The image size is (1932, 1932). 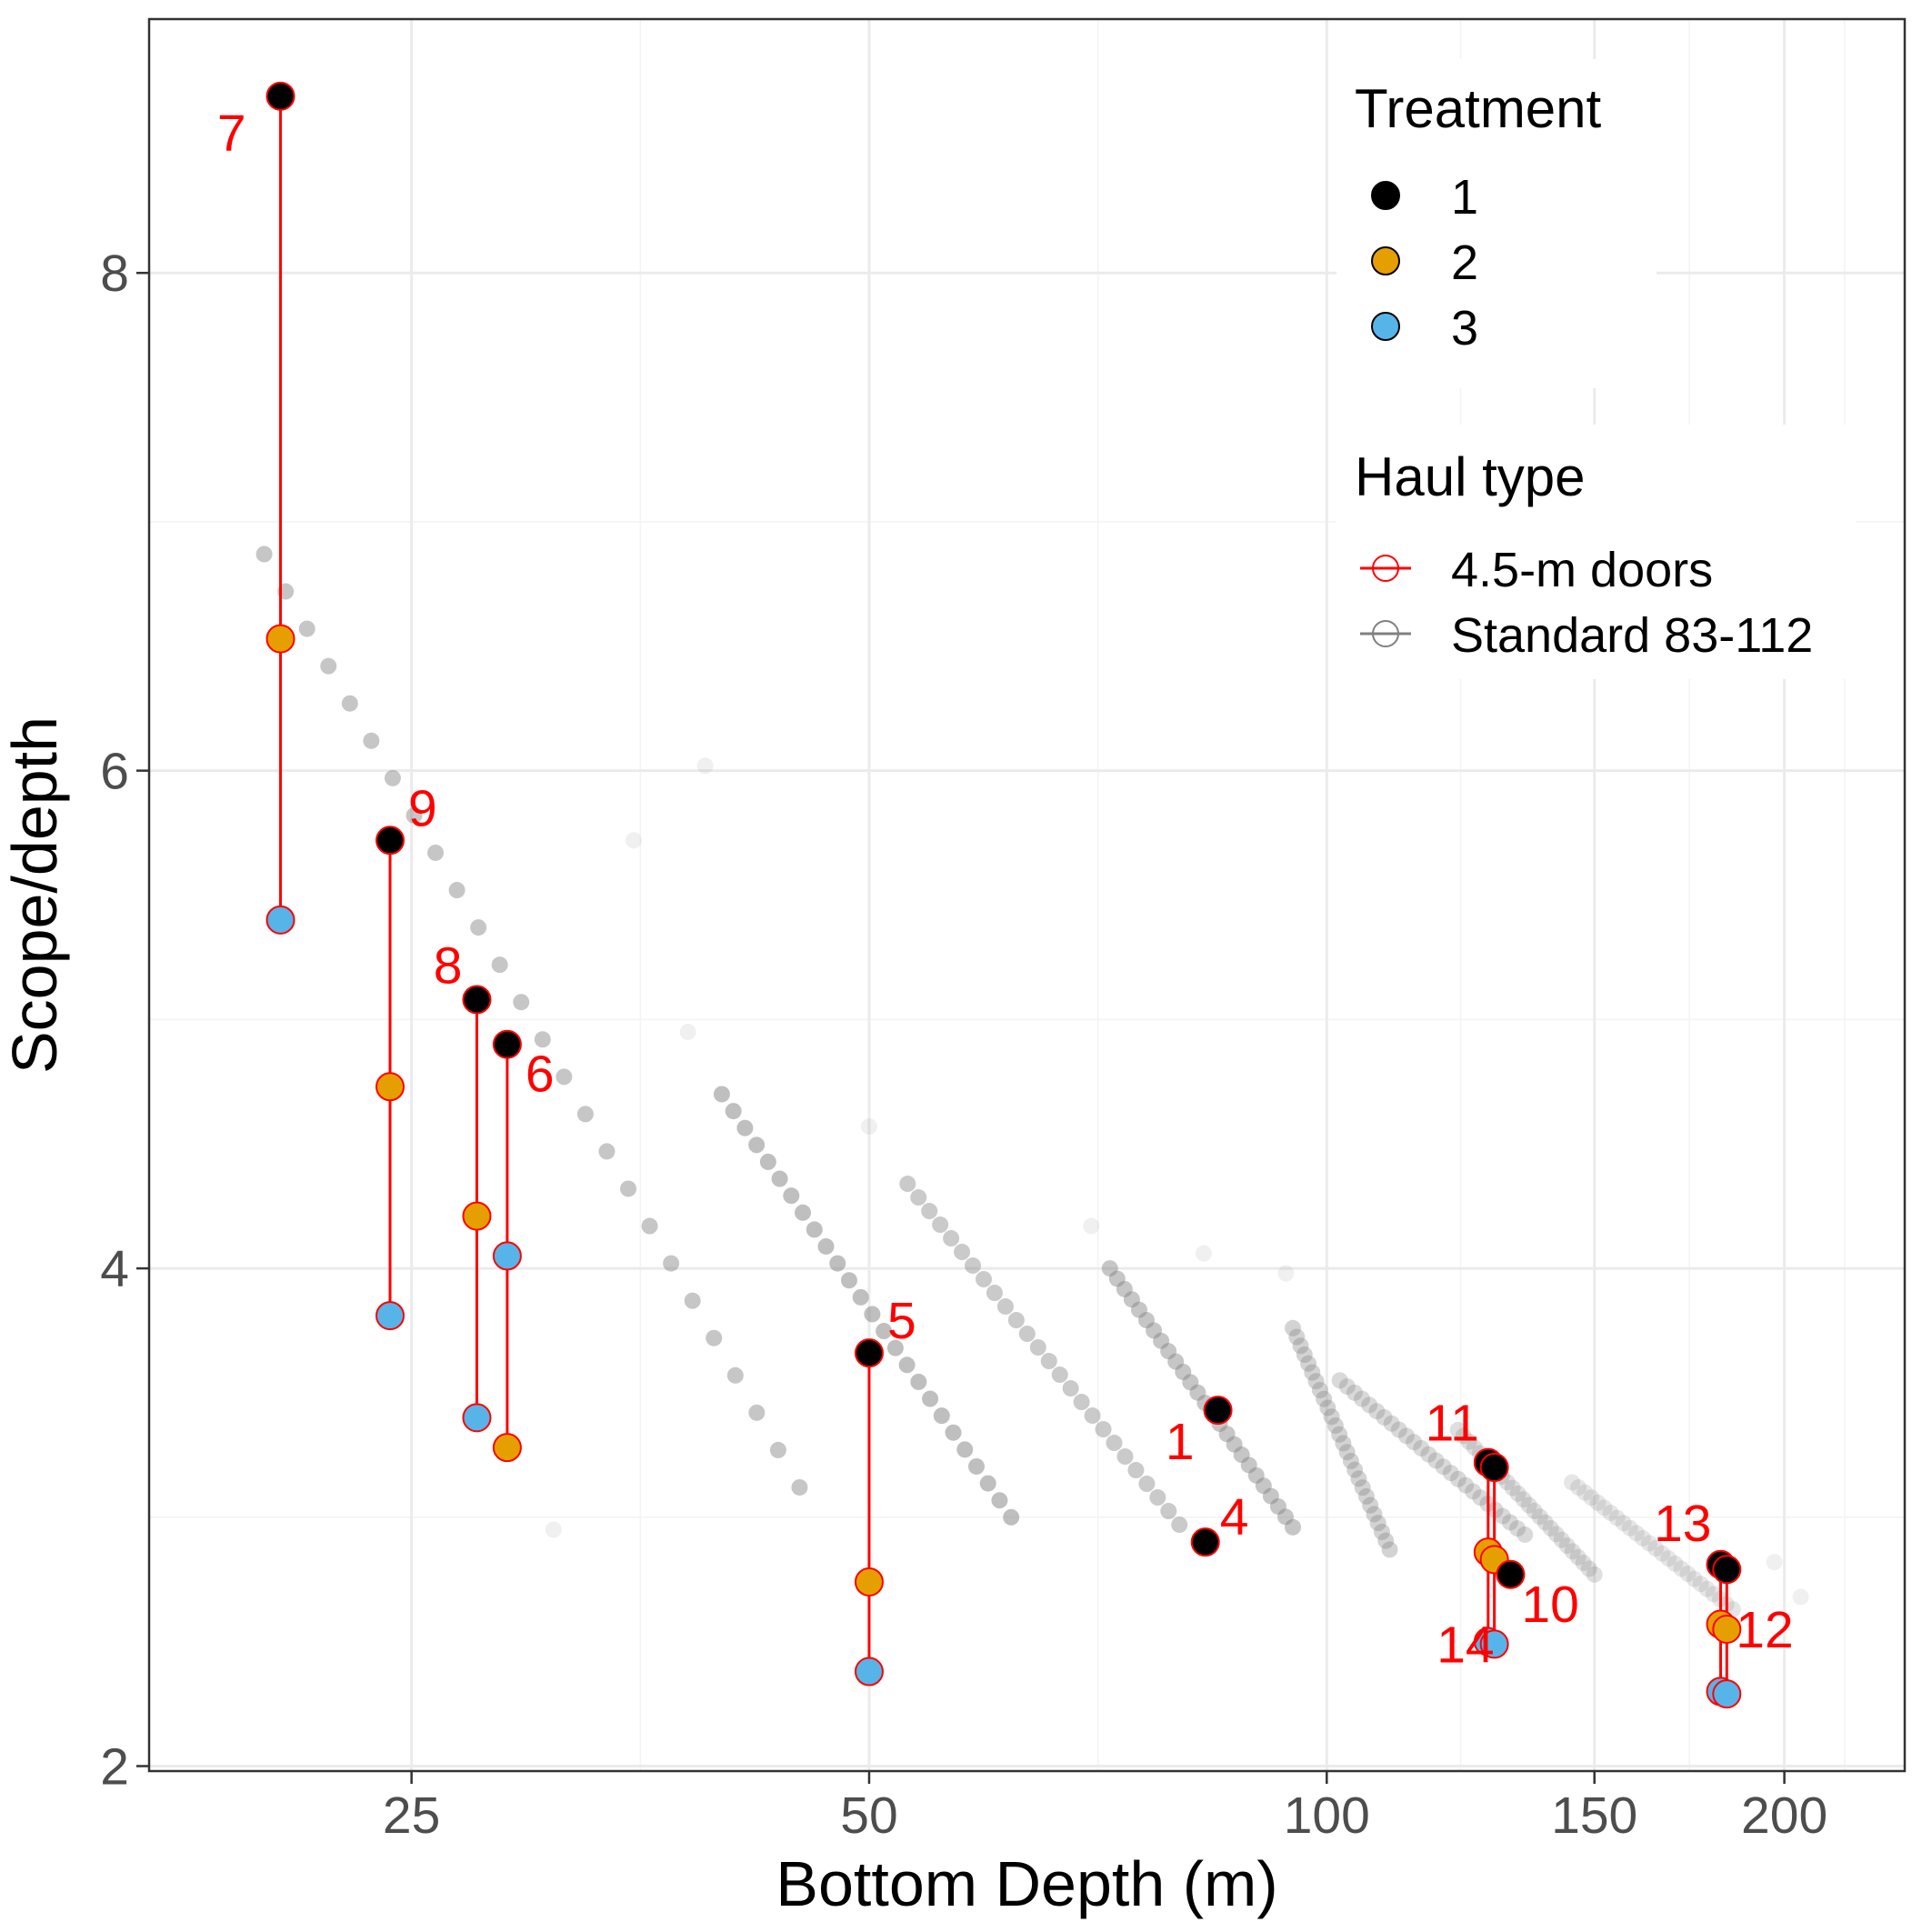 What do you see at coordinates (1764, 1630) in the screenshot?
I see `haul-label-12: 12` at bounding box center [1764, 1630].